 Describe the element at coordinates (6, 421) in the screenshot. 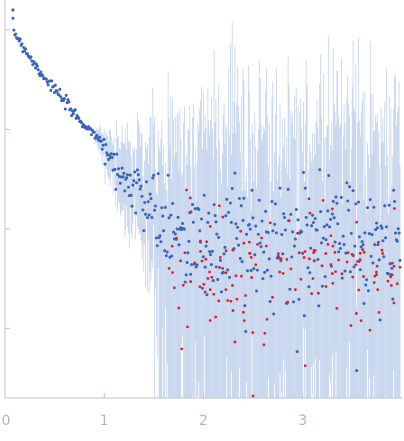

I see `x-tick-label: 0` at that location.